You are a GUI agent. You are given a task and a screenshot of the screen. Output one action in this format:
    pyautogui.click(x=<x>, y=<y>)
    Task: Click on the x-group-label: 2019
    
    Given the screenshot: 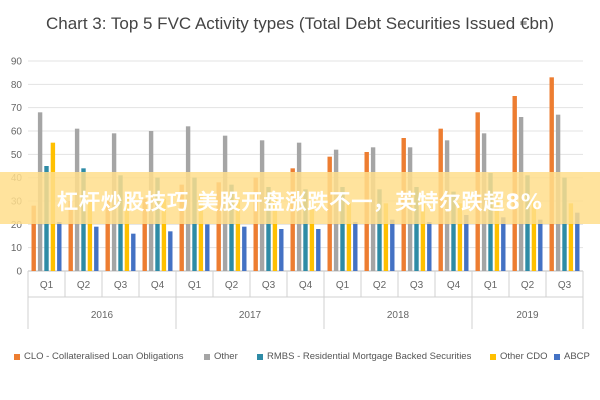 What is the action you would take?
    pyautogui.click(x=527, y=315)
    